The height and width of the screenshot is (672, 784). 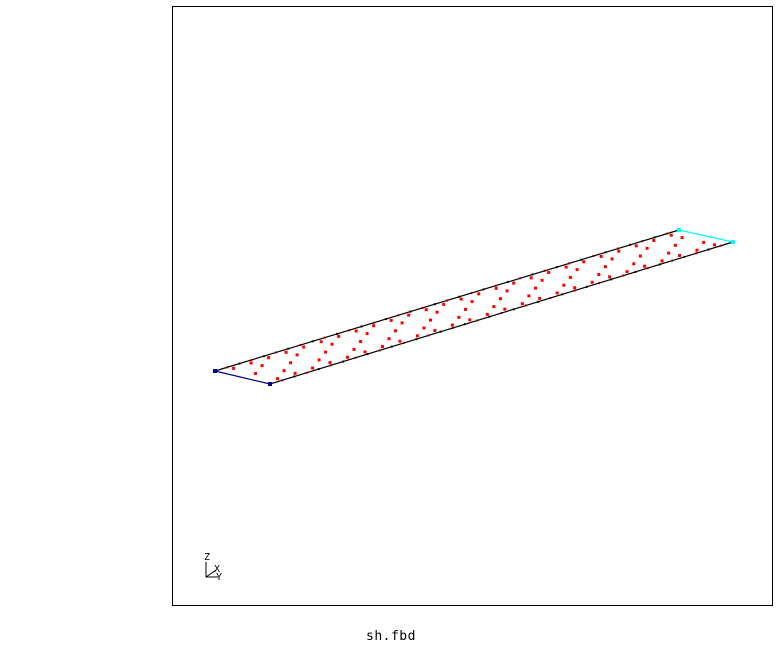 What do you see at coordinates (391, 636) in the screenshot?
I see `filename-label: sh.fbd` at bounding box center [391, 636].